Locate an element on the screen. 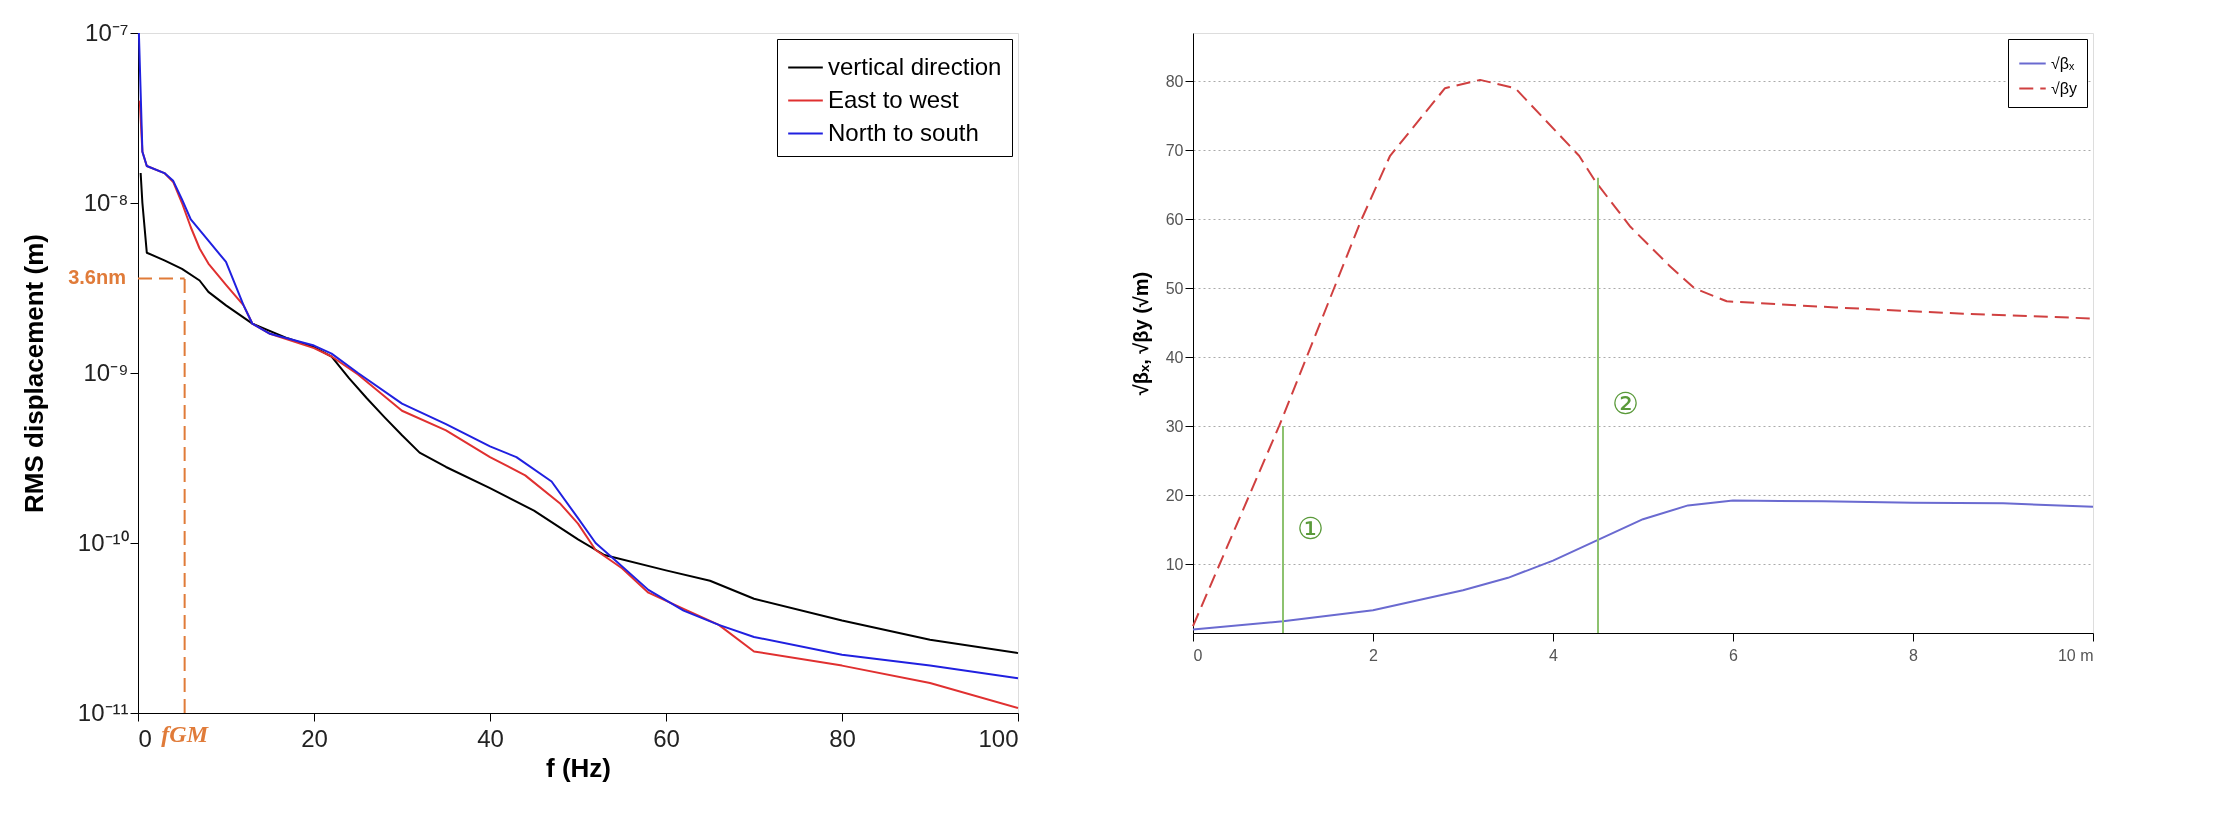 The height and width of the screenshot is (836, 2229). legend-label: vertical direction is located at coordinates (915, 66).